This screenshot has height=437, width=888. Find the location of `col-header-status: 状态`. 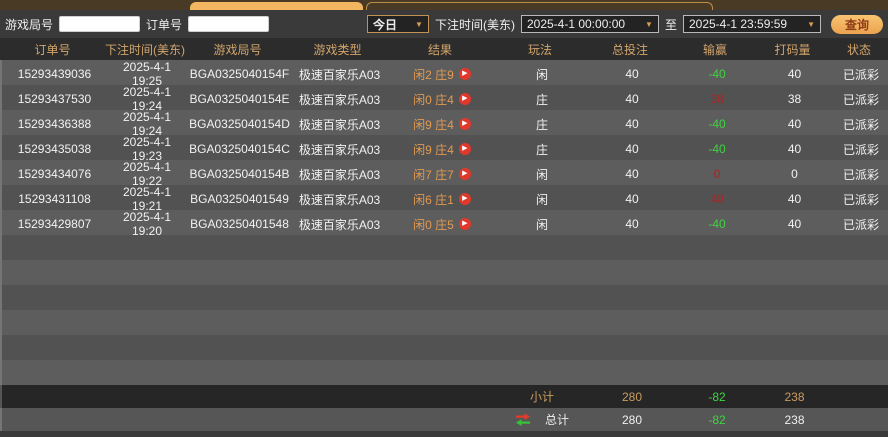

col-header-status: 状态 is located at coordinates (858, 49).